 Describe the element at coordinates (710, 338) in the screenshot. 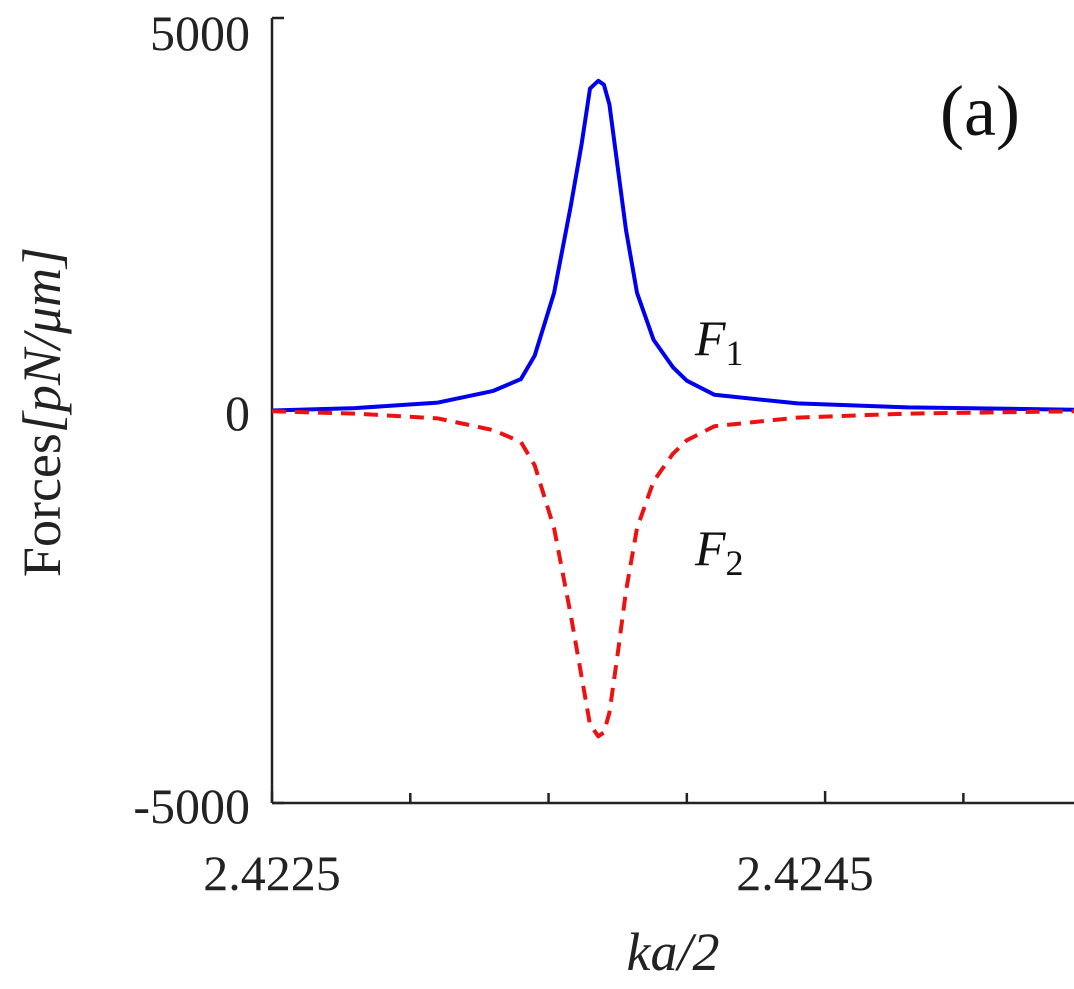

I see `series-label-f1-main: F` at that location.